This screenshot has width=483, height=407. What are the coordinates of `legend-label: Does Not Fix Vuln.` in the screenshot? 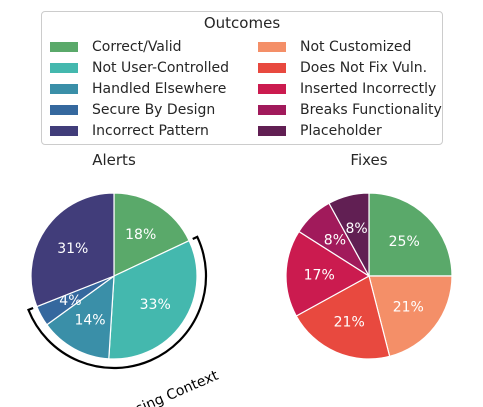 It's located at (364, 68).